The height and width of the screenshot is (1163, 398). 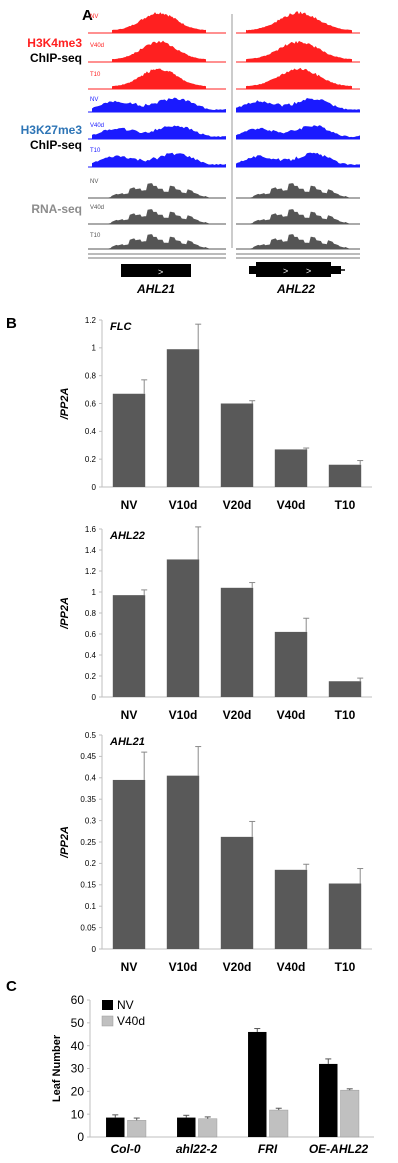 What do you see at coordinates (87, 15) in the screenshot?
I see `panel-a-letter: A` at bounding box center [87, 15].